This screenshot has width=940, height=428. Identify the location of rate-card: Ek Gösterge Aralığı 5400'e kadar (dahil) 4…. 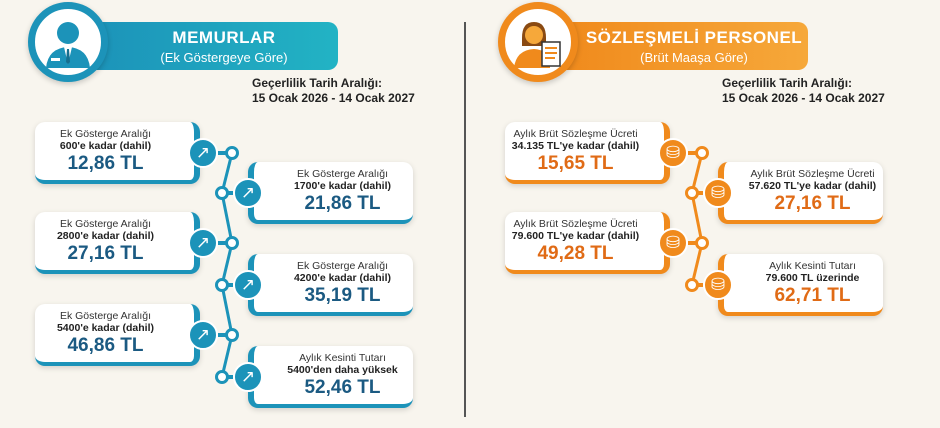
(117, 335).